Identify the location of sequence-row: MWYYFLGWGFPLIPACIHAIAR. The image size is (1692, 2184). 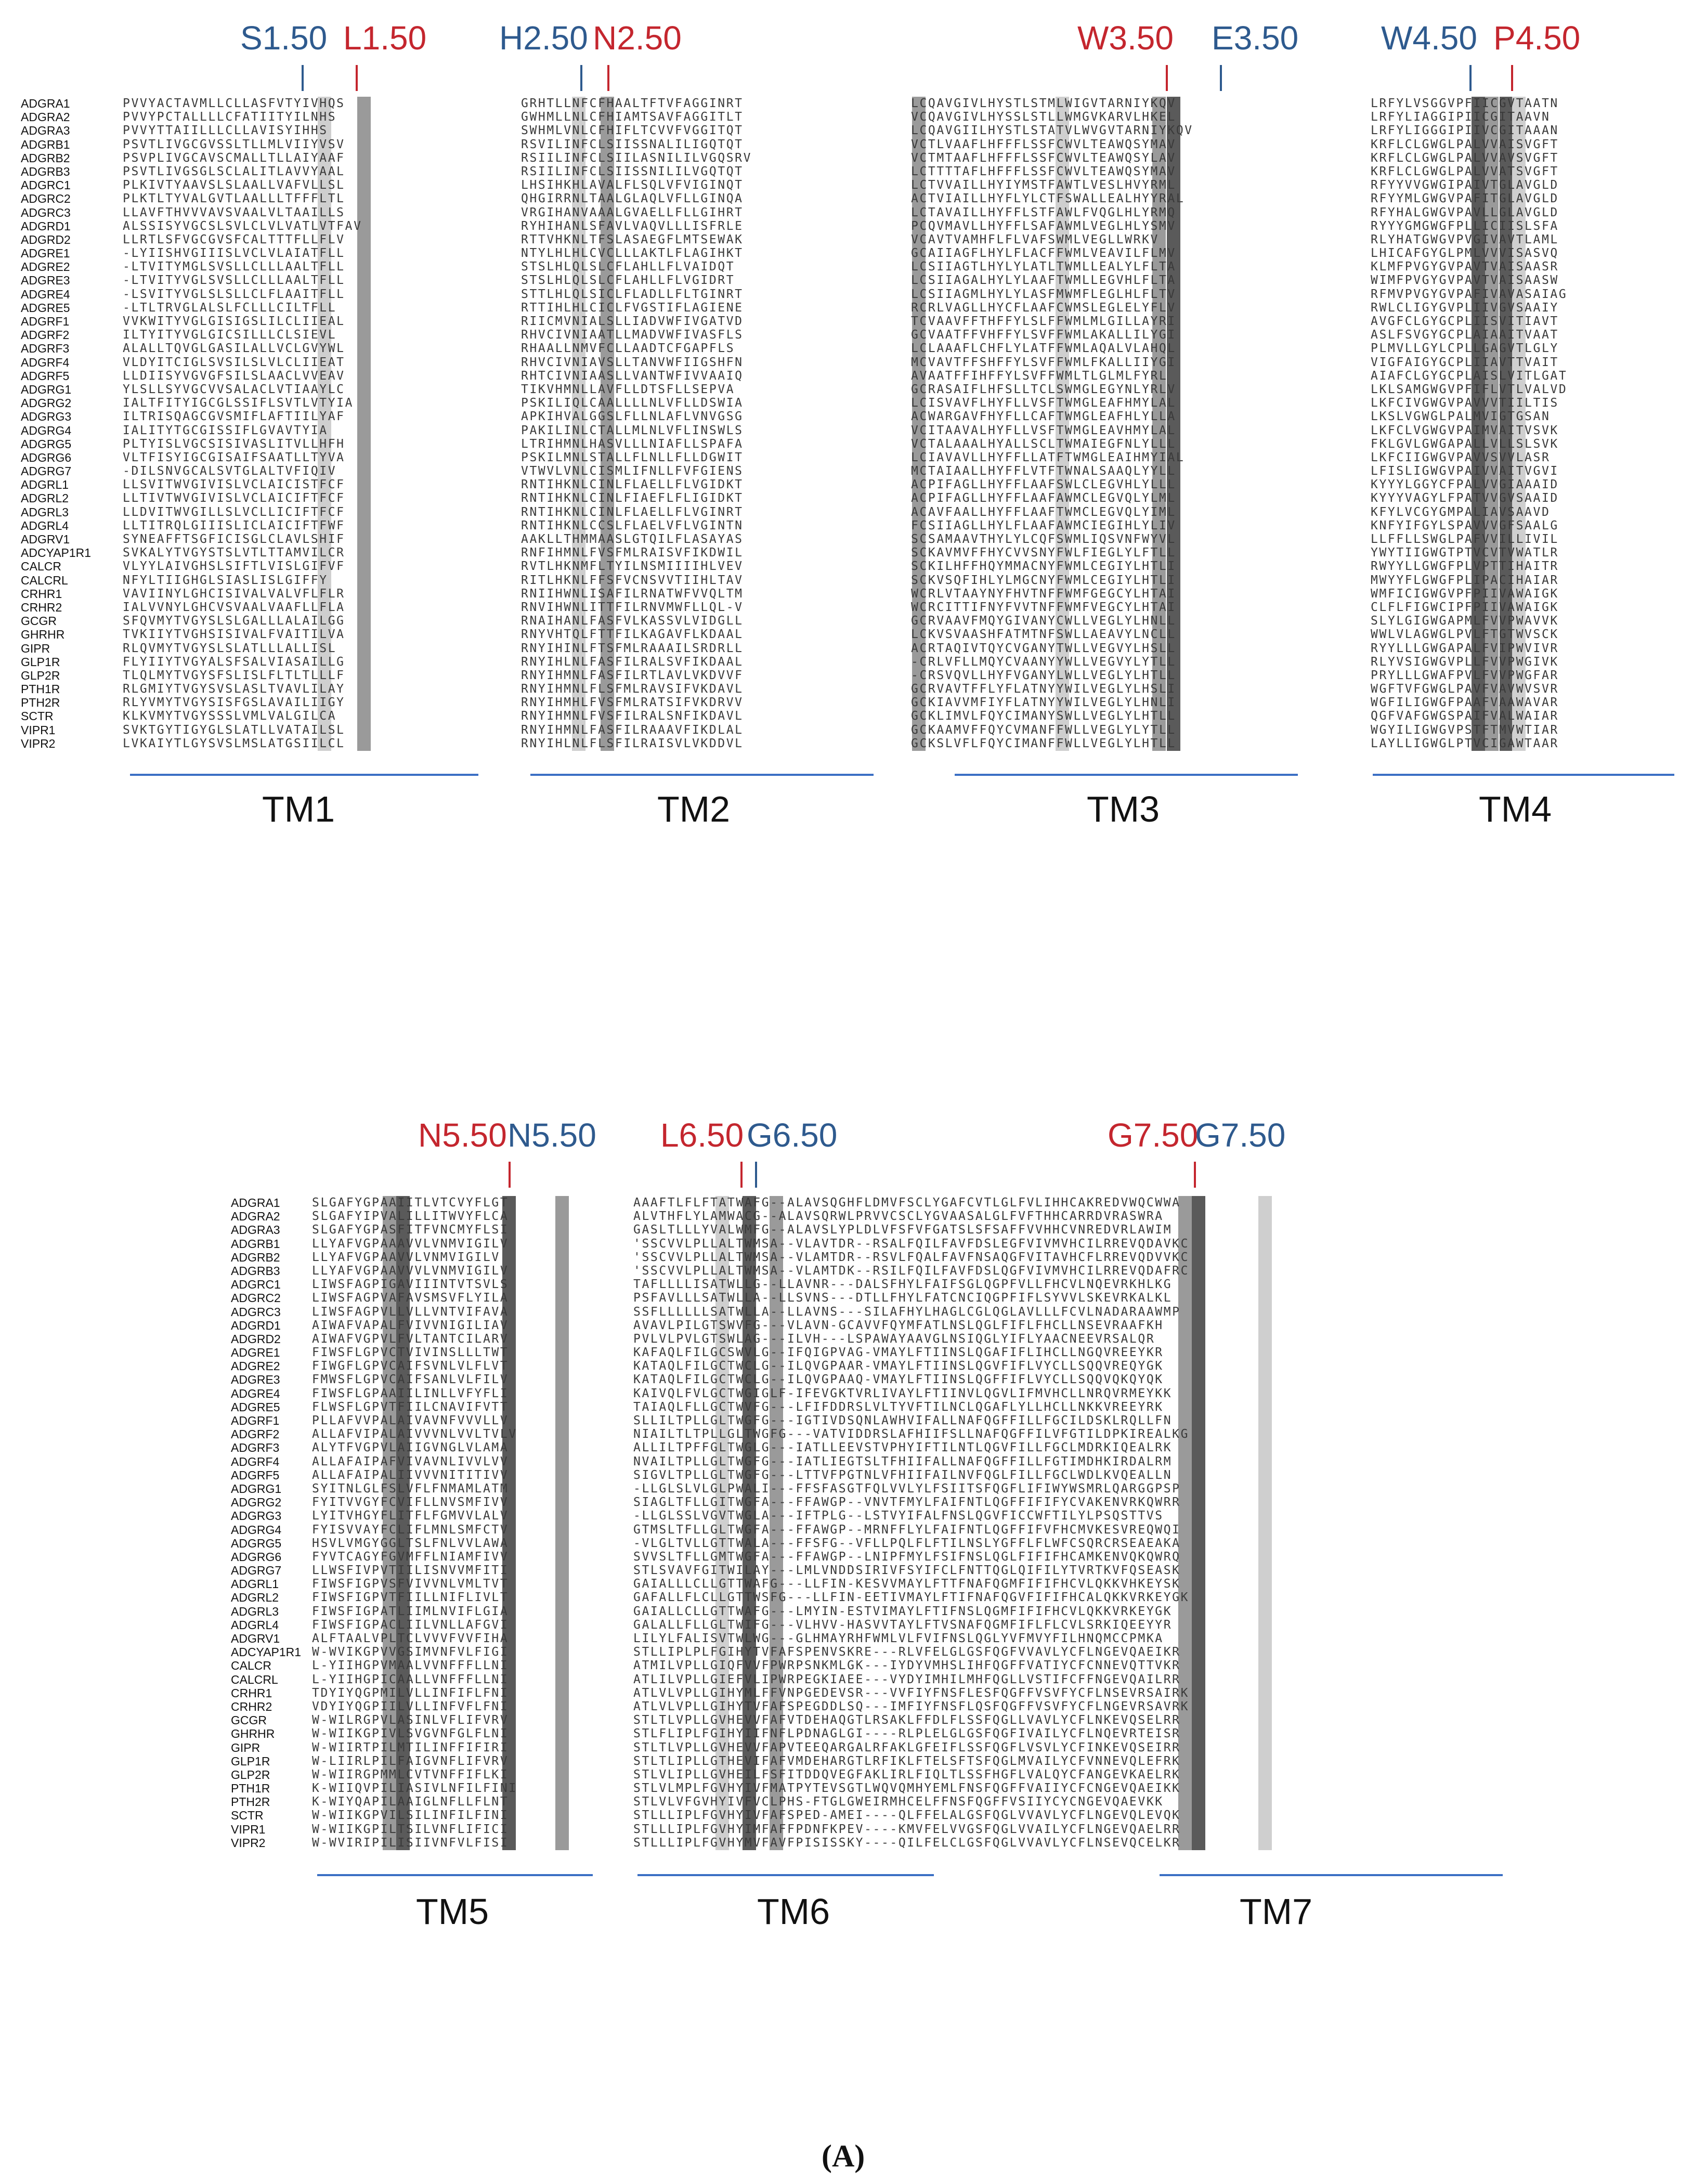
(1465, 580).